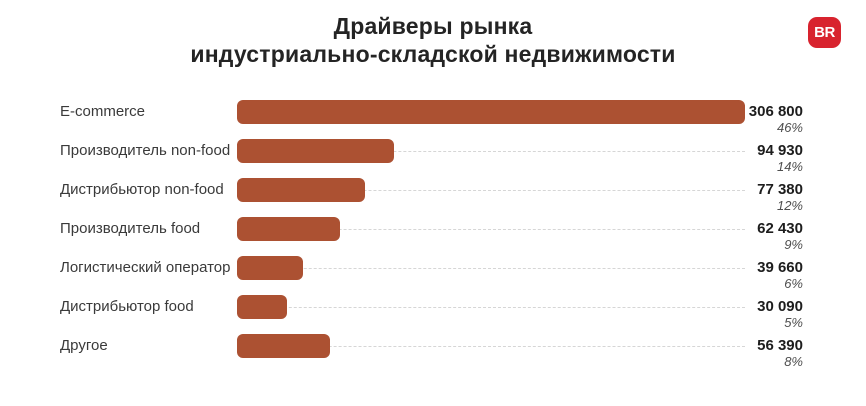 This screenshot has width=866, height=406. Describe the element at coordinates (780, 150) in the screenshot. I see `value-label: 94 930` at that location.